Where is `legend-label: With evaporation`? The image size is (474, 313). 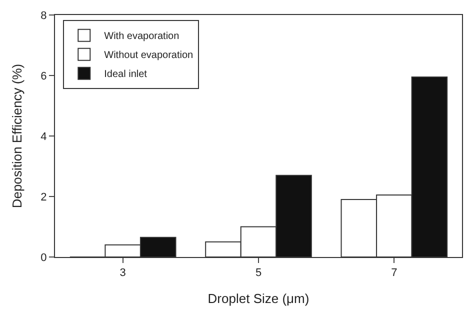
legend-label: With evaporation is located at coordinates (142, 36).